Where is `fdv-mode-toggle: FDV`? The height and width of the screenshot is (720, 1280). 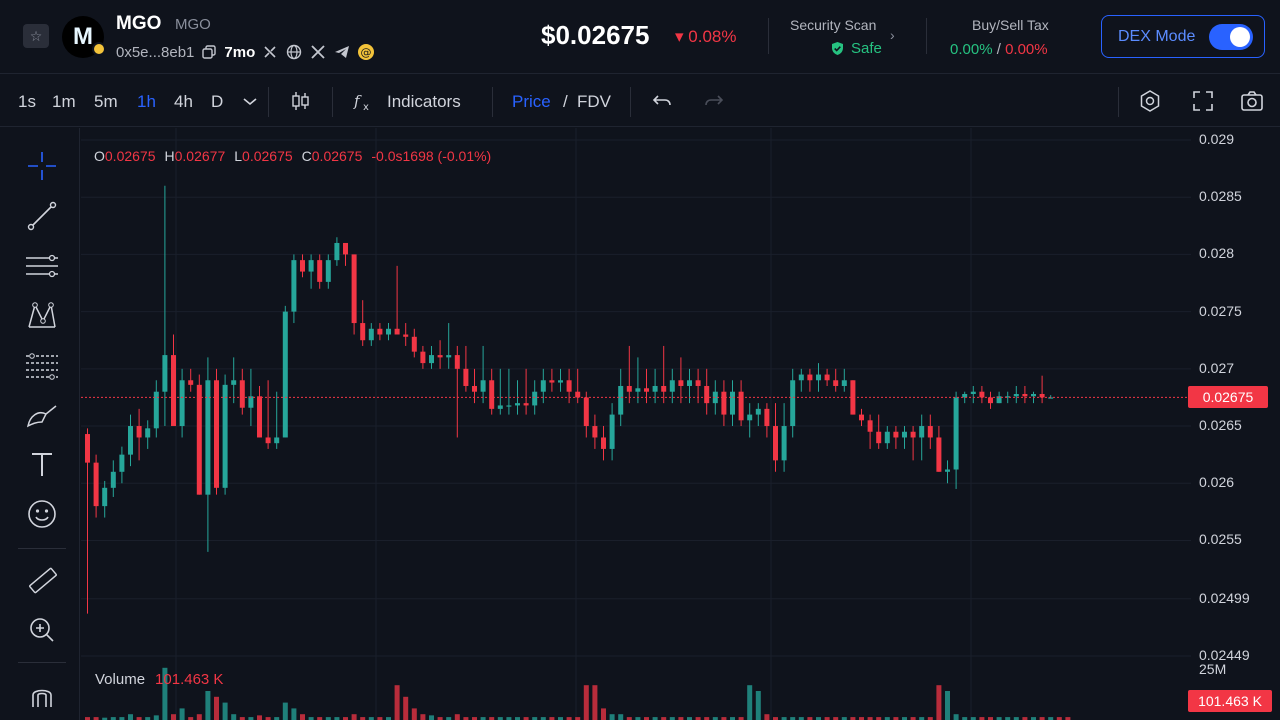 fdv-mode-toggle: FDV is located at coordinates (594, 101).